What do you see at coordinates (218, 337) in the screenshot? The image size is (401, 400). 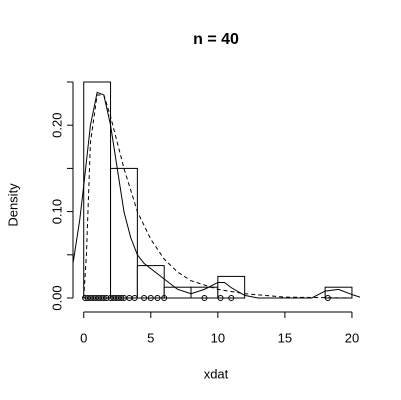 I see `x-tick-label: 10` at bounding box center [218, 337].